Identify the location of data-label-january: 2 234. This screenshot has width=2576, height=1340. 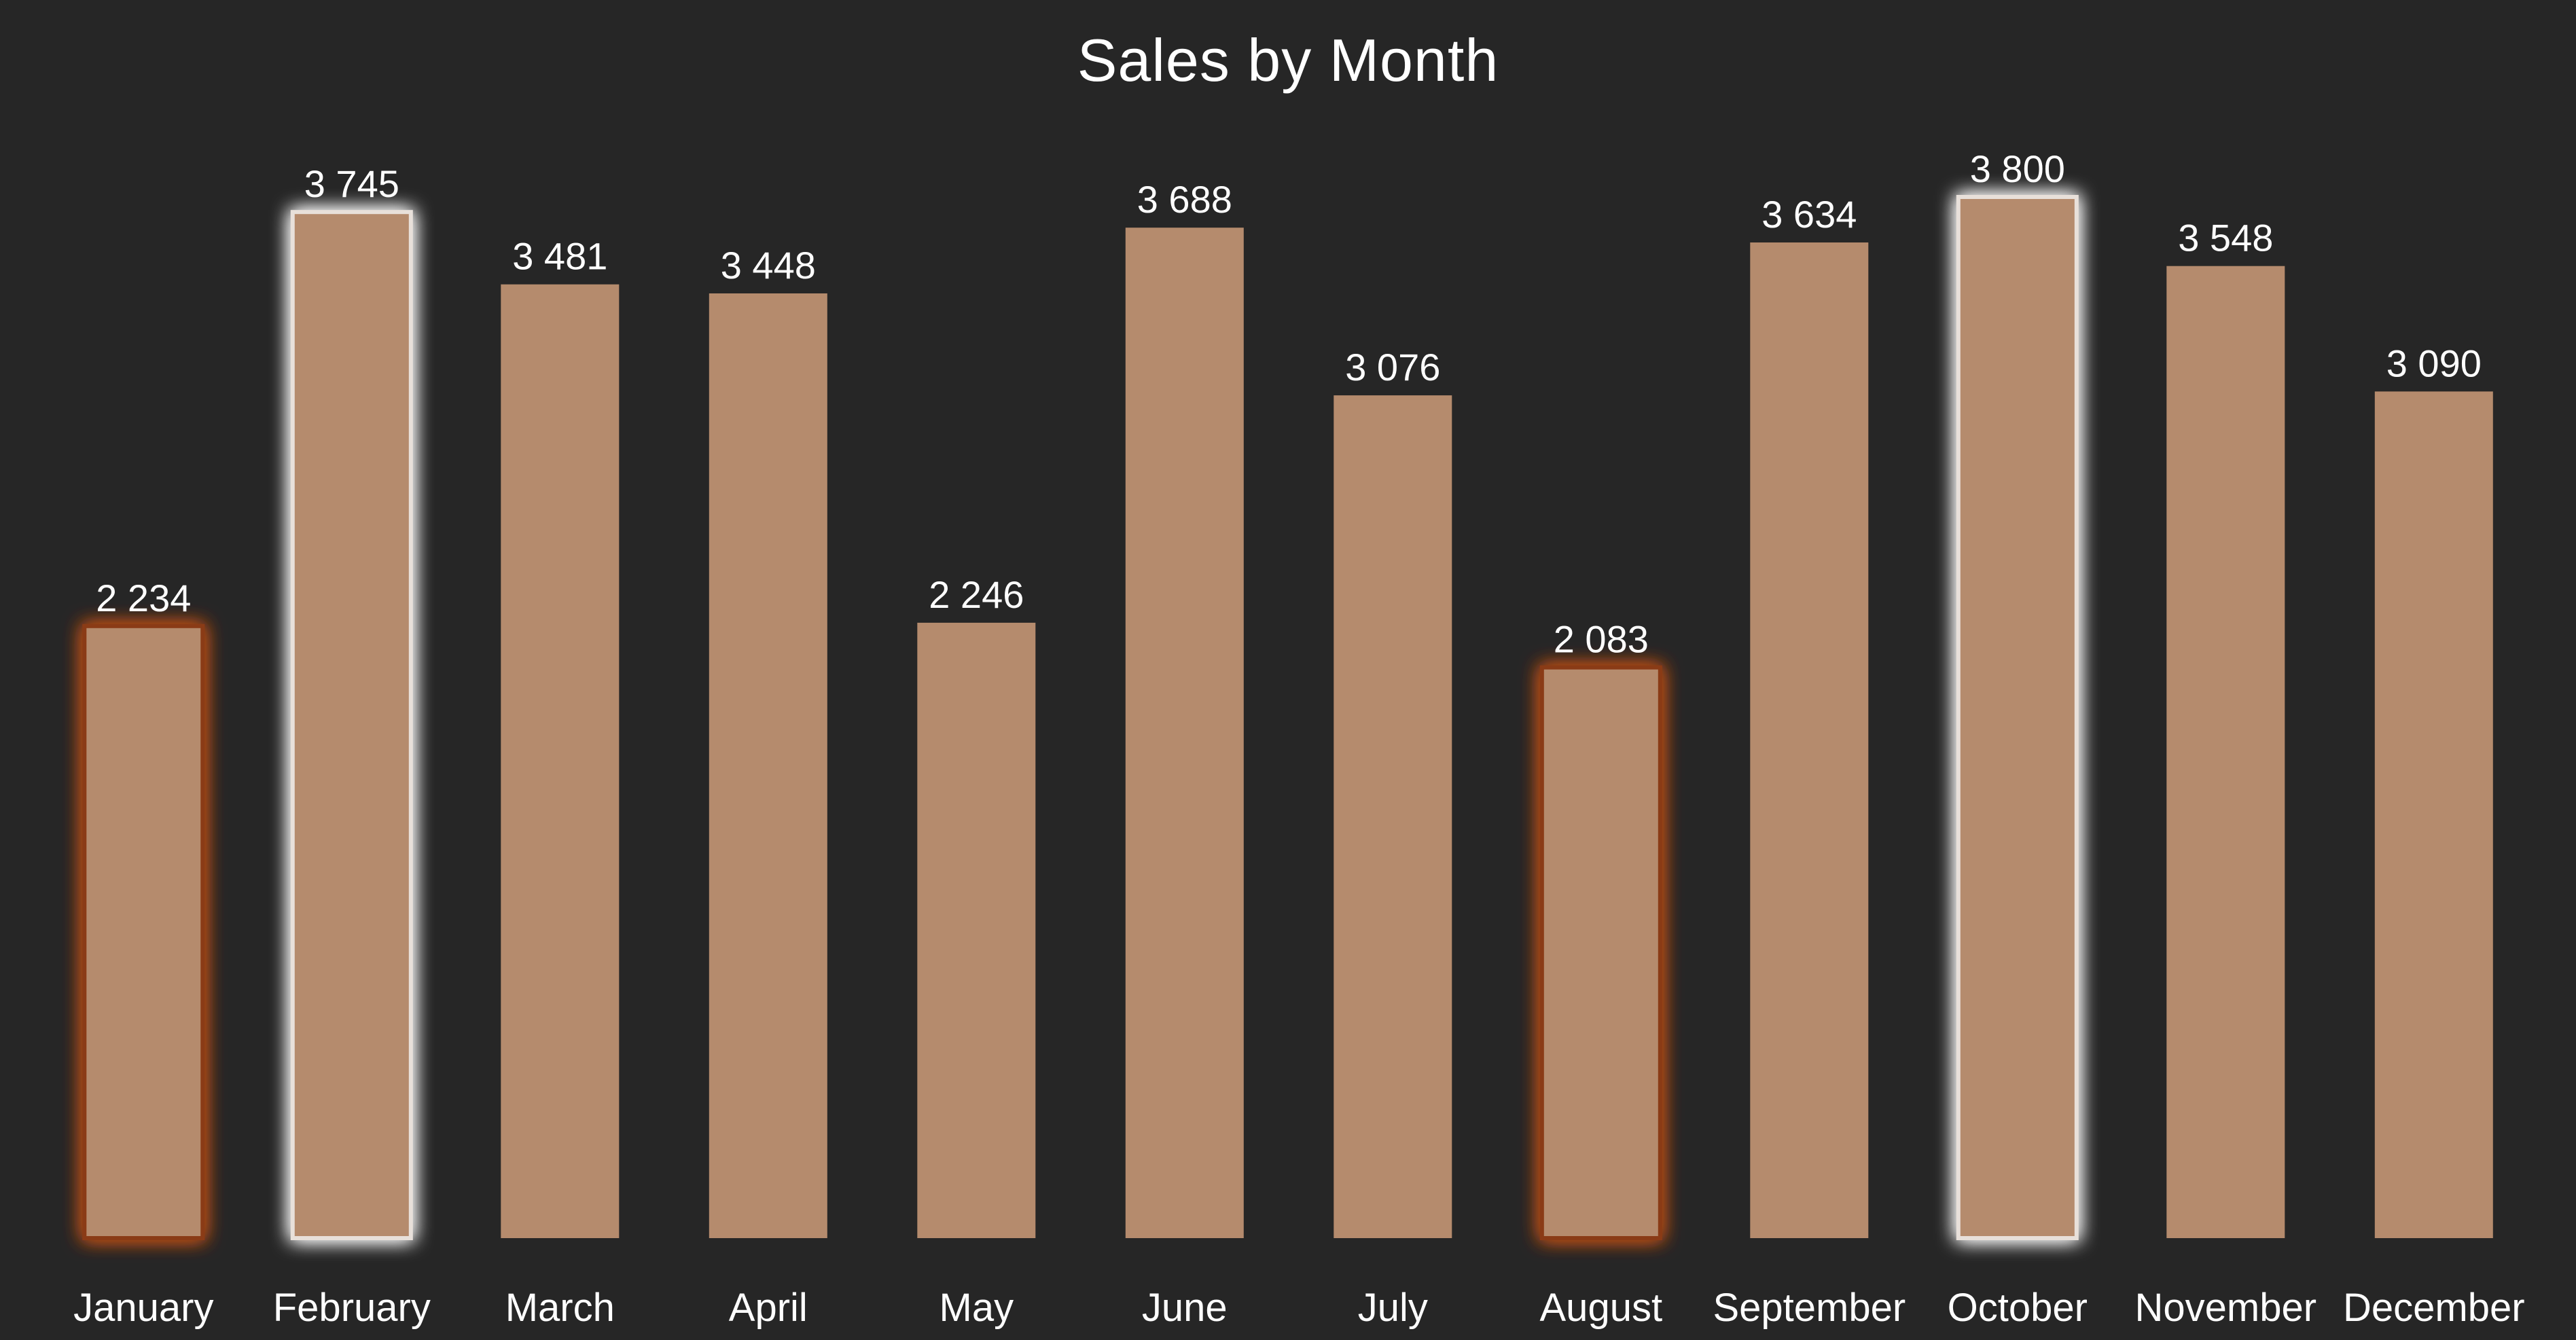
(143, 598).